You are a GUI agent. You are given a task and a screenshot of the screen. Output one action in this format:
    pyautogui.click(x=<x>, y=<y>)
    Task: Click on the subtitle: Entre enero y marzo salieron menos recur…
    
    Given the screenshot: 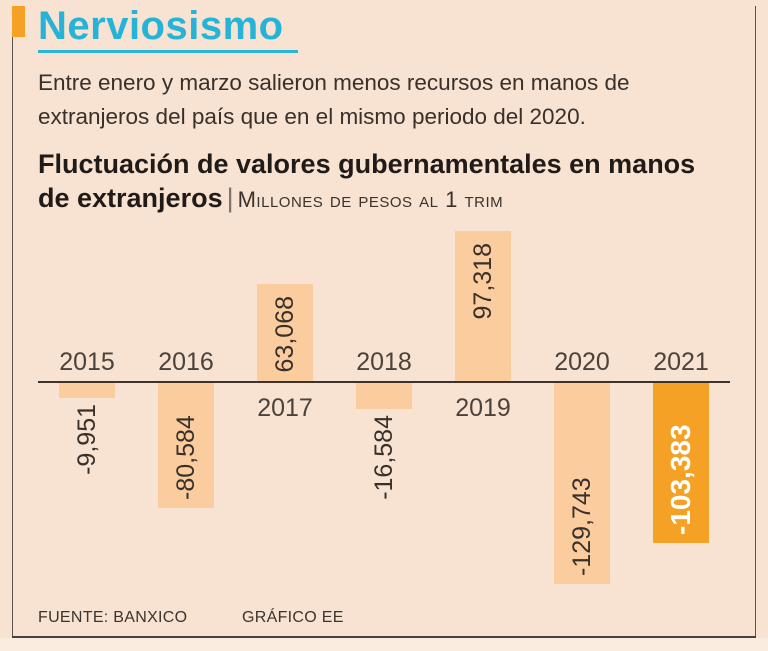 What is the action you would take?
    pyautogui.click(x=334, y=100)
    